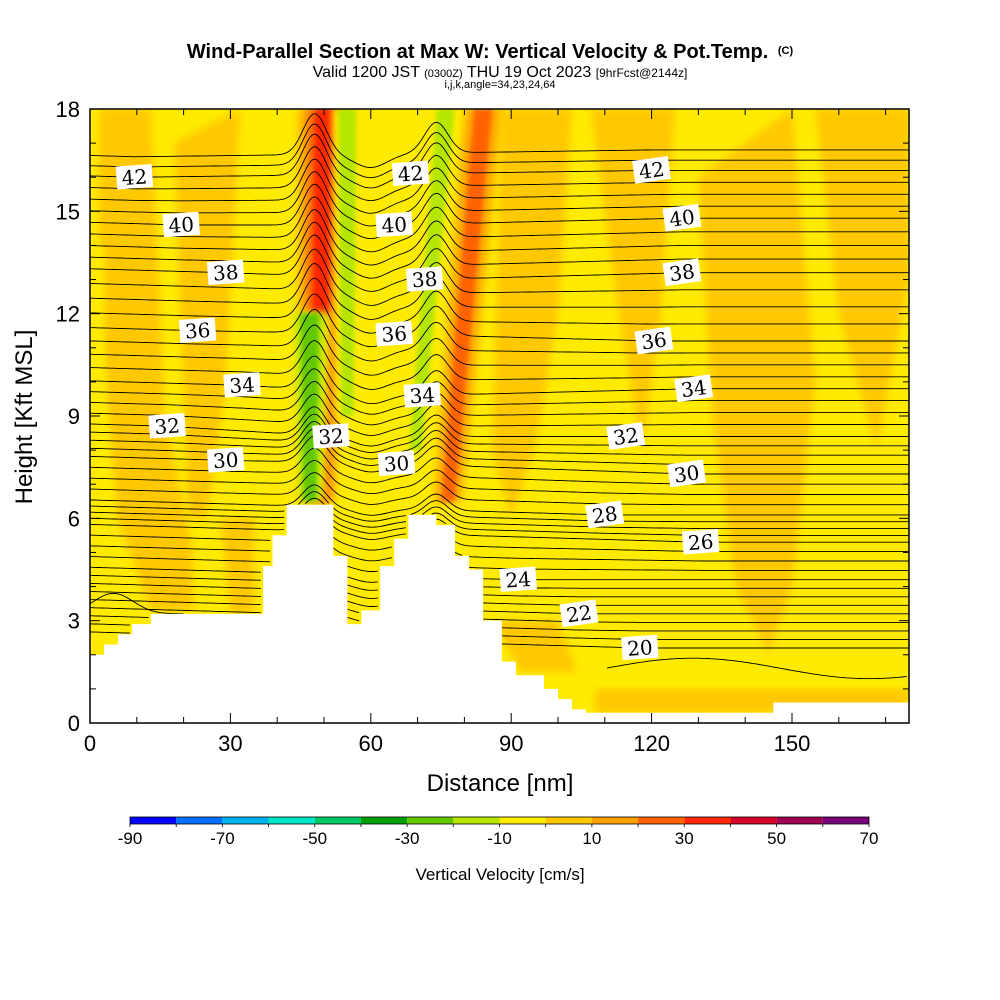 The image size is (1000, 1000). I want to click on theta-label-text: 22, so click(579, 613).